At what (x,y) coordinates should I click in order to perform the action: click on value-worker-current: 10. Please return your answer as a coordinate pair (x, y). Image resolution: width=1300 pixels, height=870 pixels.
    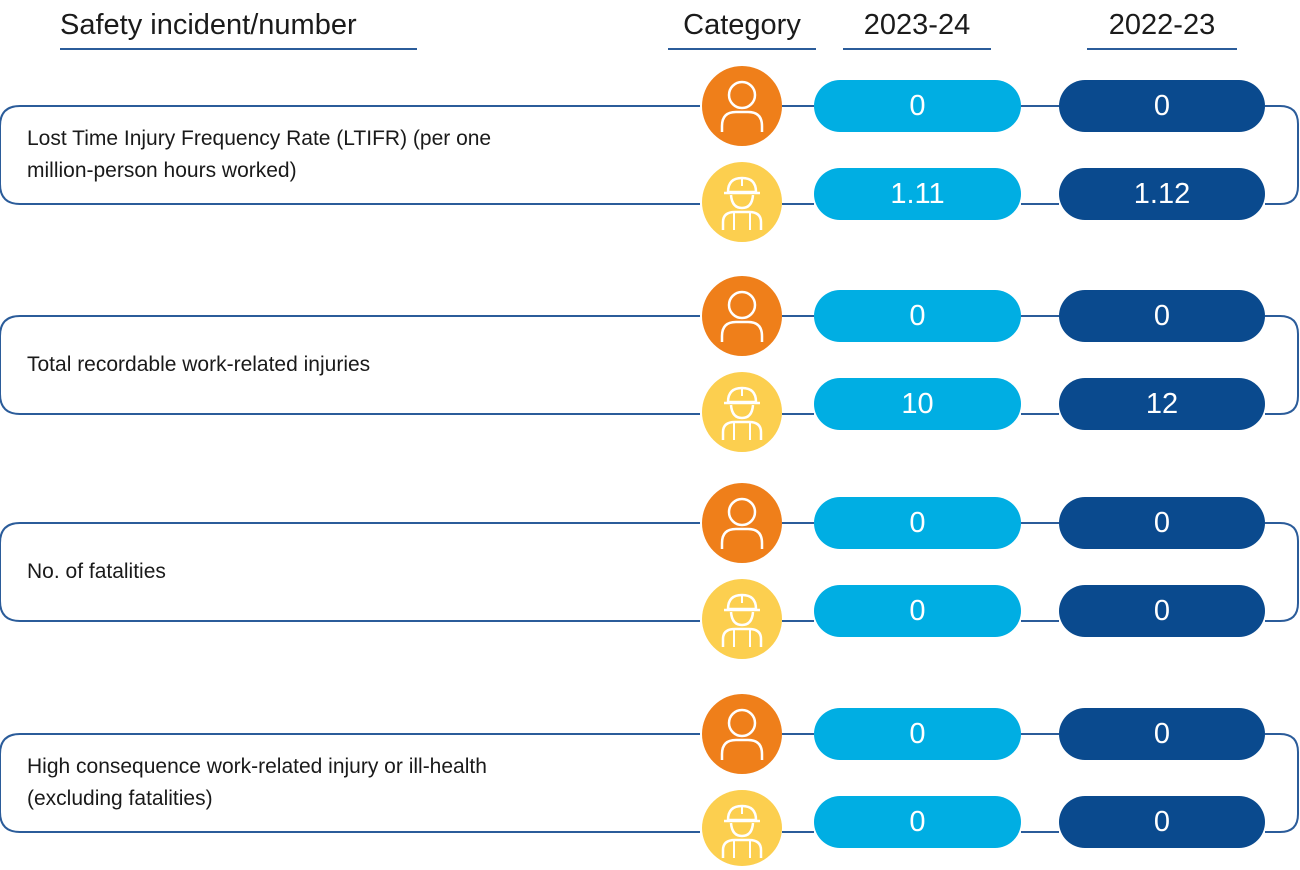
    Looking at the image, I should click on (917, 404).